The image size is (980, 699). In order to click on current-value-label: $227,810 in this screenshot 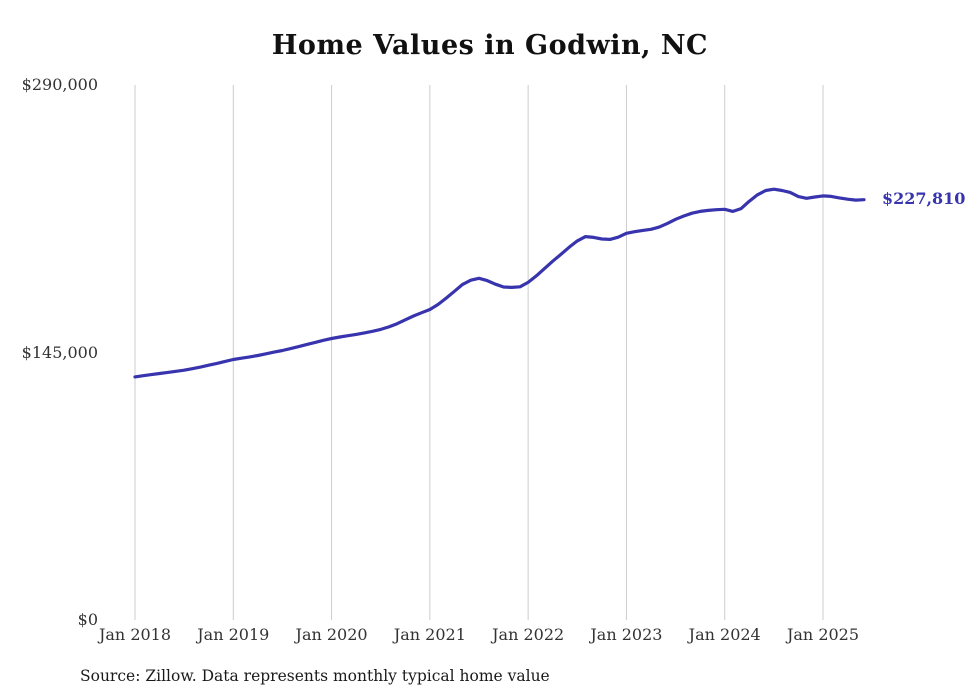, I will do `click(923, 198)`.